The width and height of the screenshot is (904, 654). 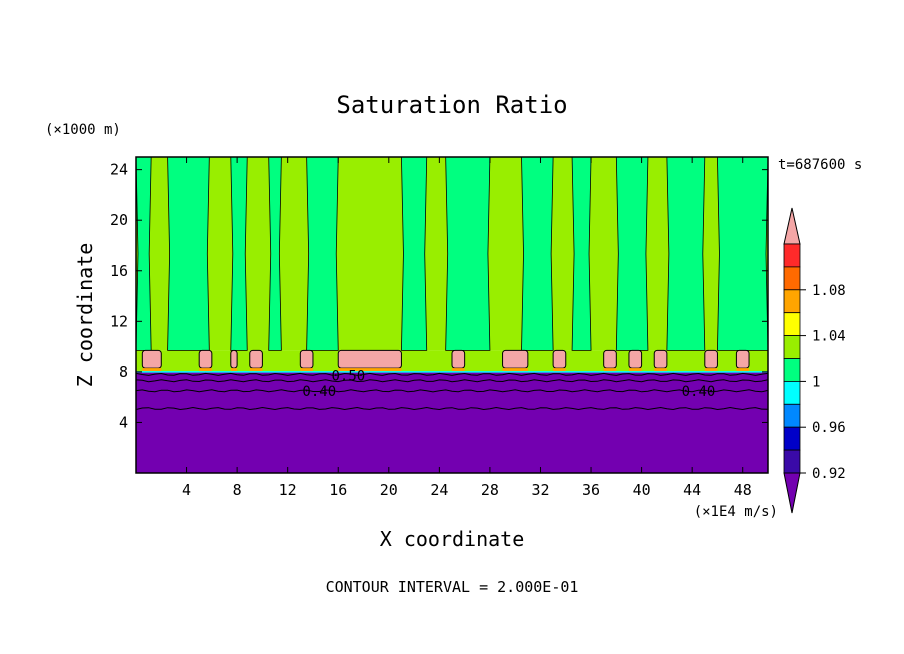 What do you see at coordinates (829, 337) in the screenshot?
I see `colorbar-tick-label: 1.04` at bounding box center [829, 337].